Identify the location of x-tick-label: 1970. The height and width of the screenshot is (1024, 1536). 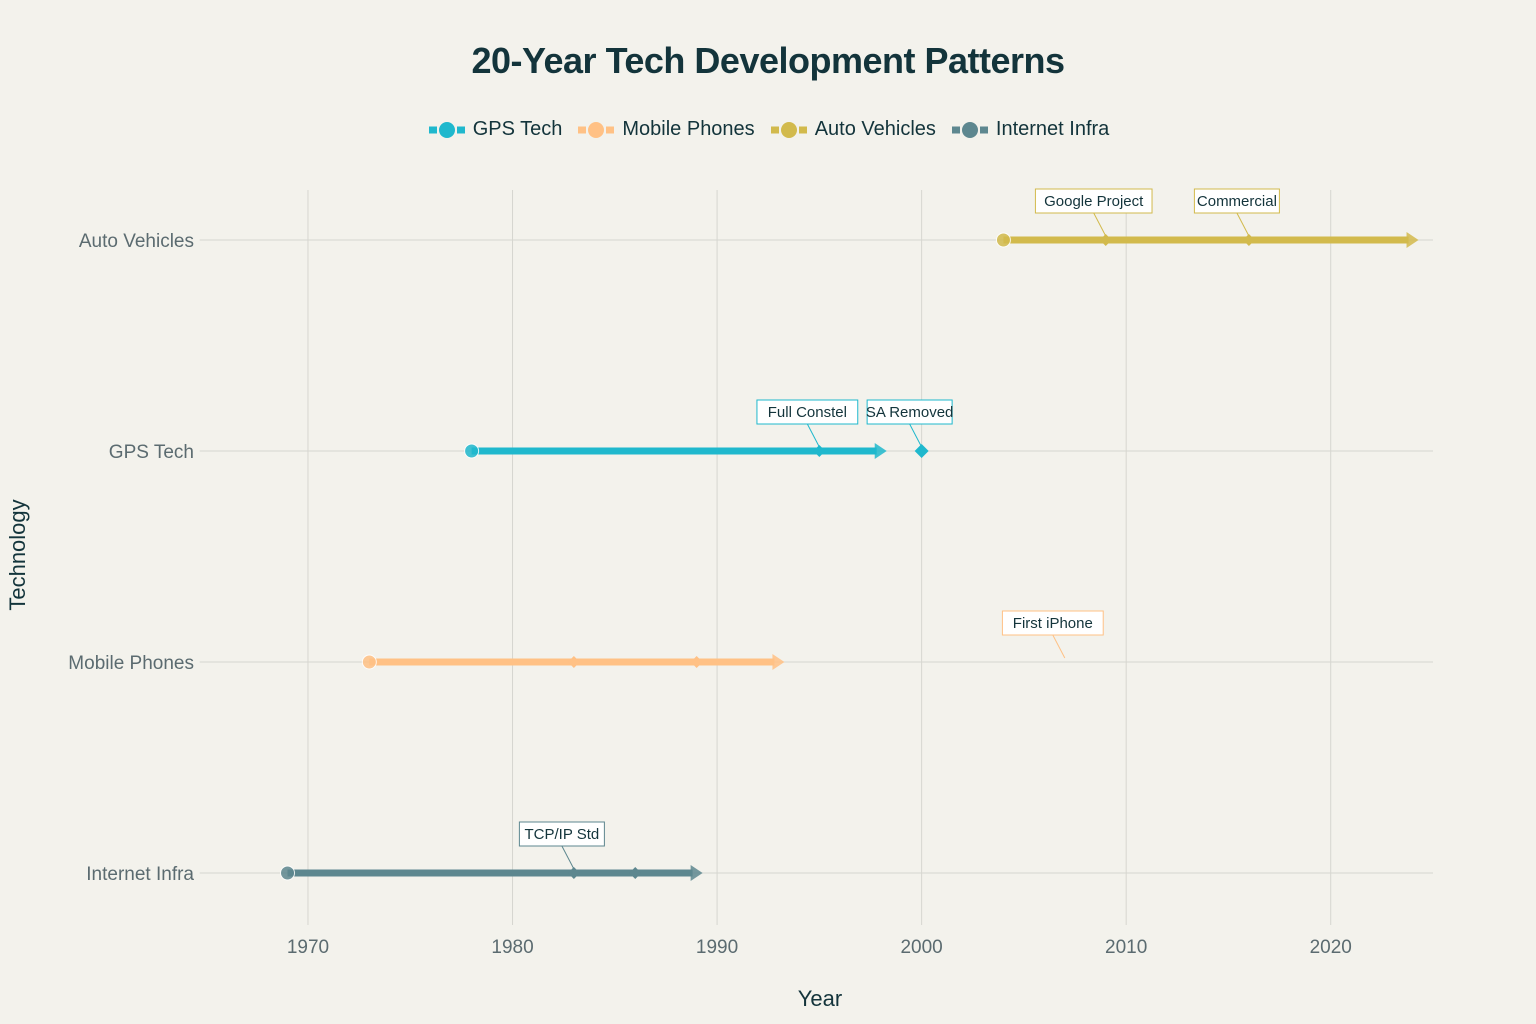
(308, 947).